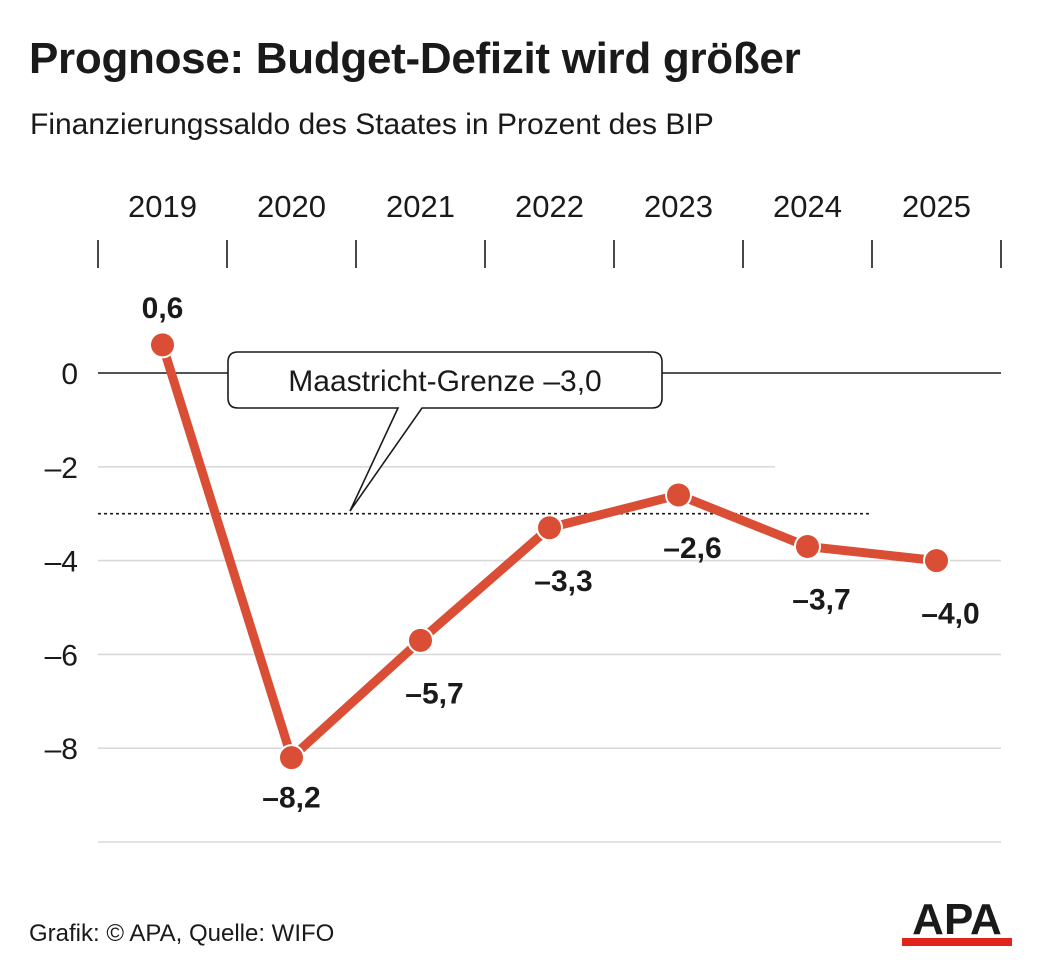 This screenshot has height=969, width=1041. Describe the element at coordinates (678, 206) in the screenshot. I see `x-tick-label: 2023` at that location.